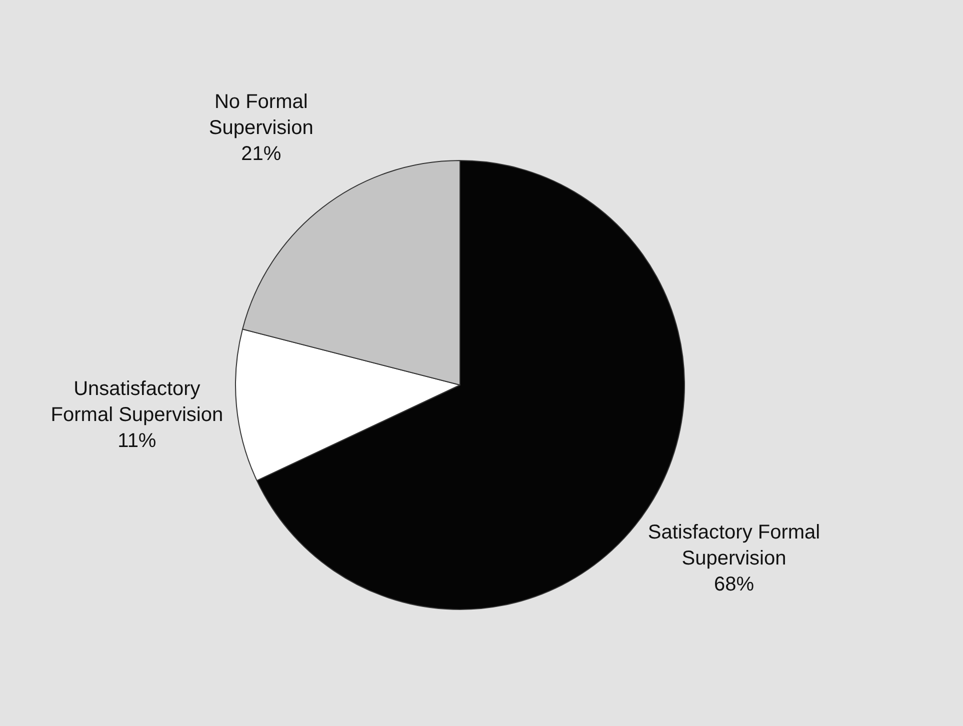 The width and height of the screenshot is (963, 726). I want to click on data-label: 21%, so click(261, 154).